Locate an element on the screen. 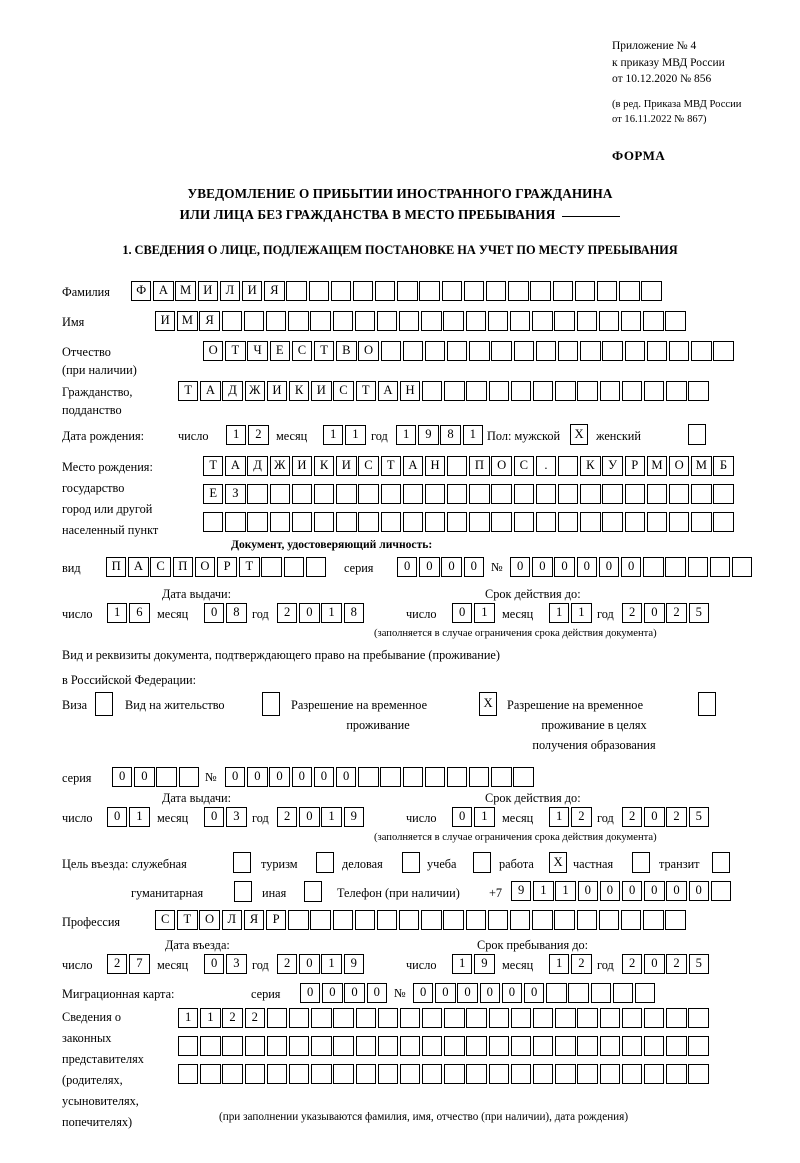 Image resolution: width=800 pixels, height=1163 pixels. purpose-business-checkbox is located at coordinates (411, 862).